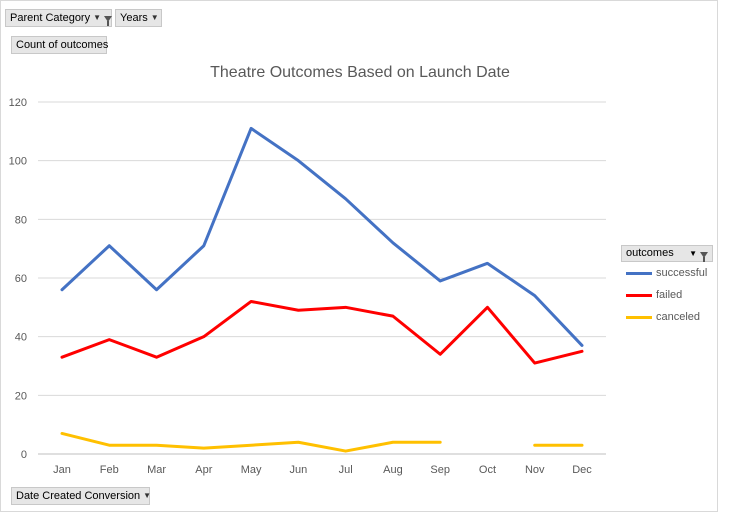 Image resolution: width=729 pixels, height=523 pixels. I want to click on y-tick-label: 40, so click(21, 338).